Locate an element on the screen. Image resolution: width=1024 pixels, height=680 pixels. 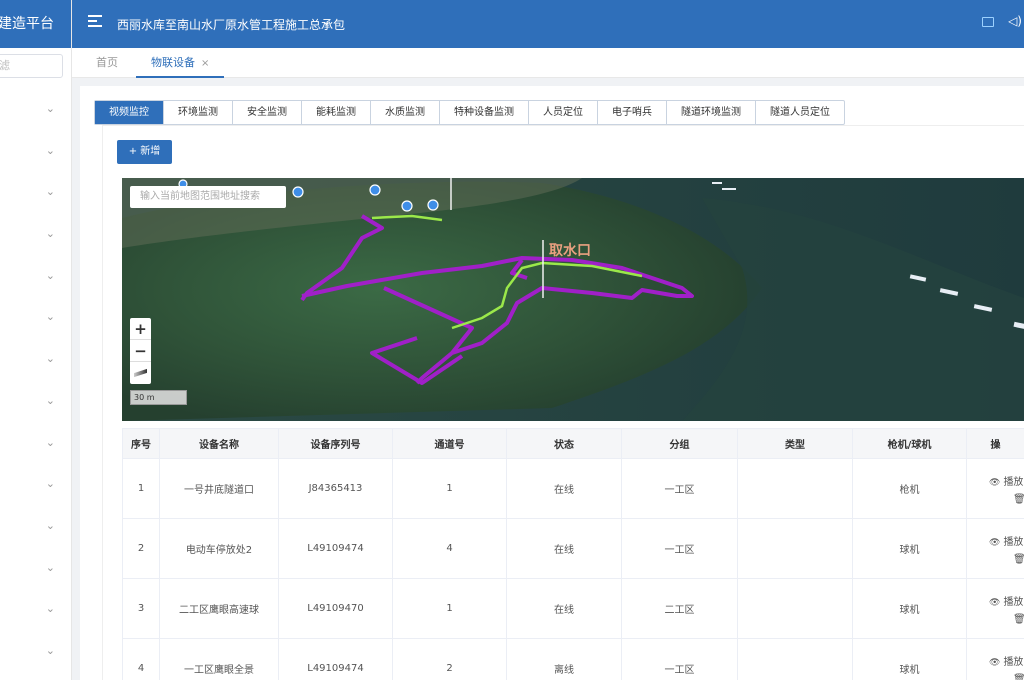
project-title: 西丽水库至南山水厂原水管工程施工总承包 is located at coordinates (231, 25).